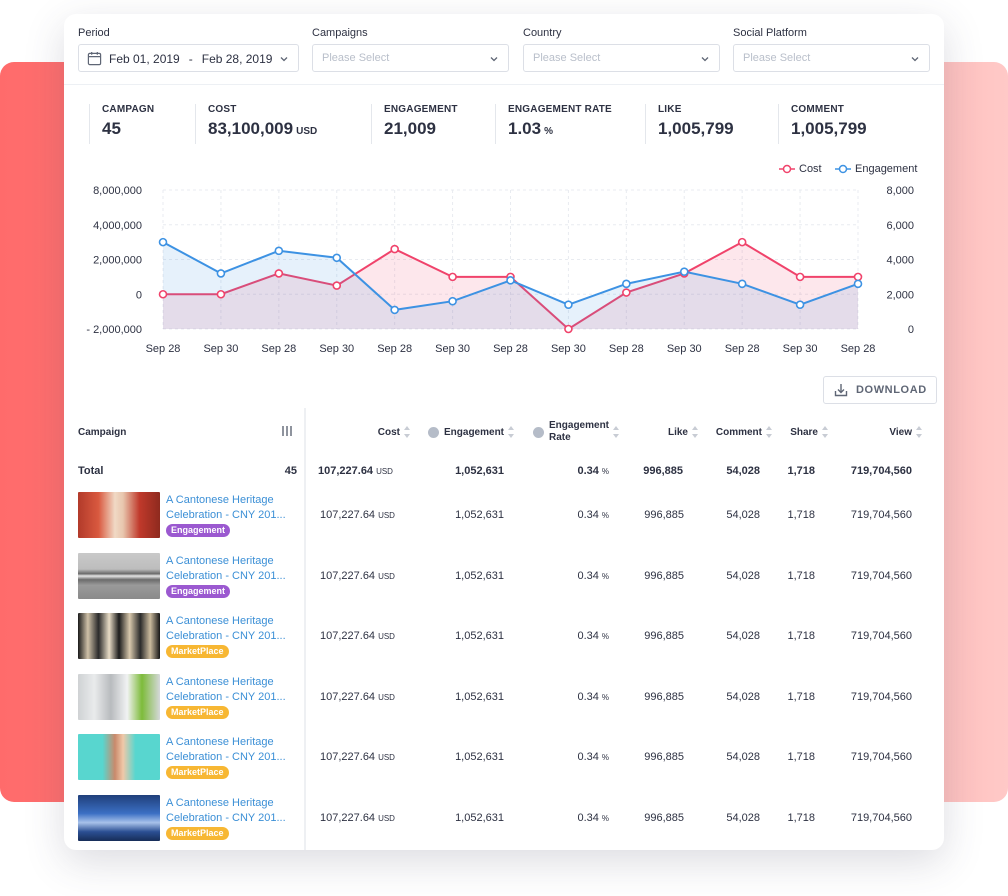 The height and width of the screenshot is (896, 1008). Describe the element at coordinates (843, 169) in the screenshot. I see `legend-engagement-marker` at that location.